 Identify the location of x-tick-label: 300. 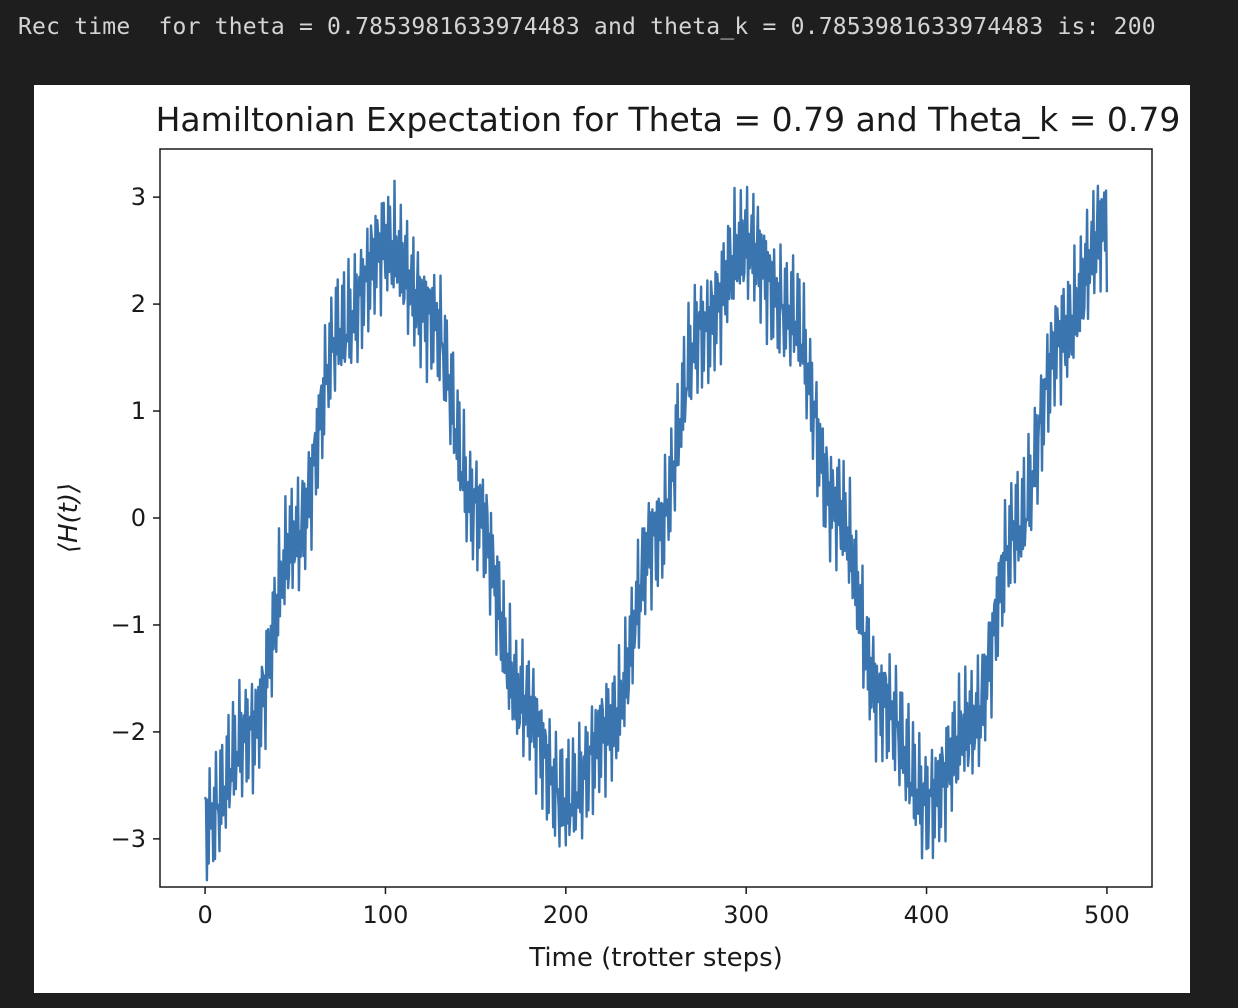
(746, 915).